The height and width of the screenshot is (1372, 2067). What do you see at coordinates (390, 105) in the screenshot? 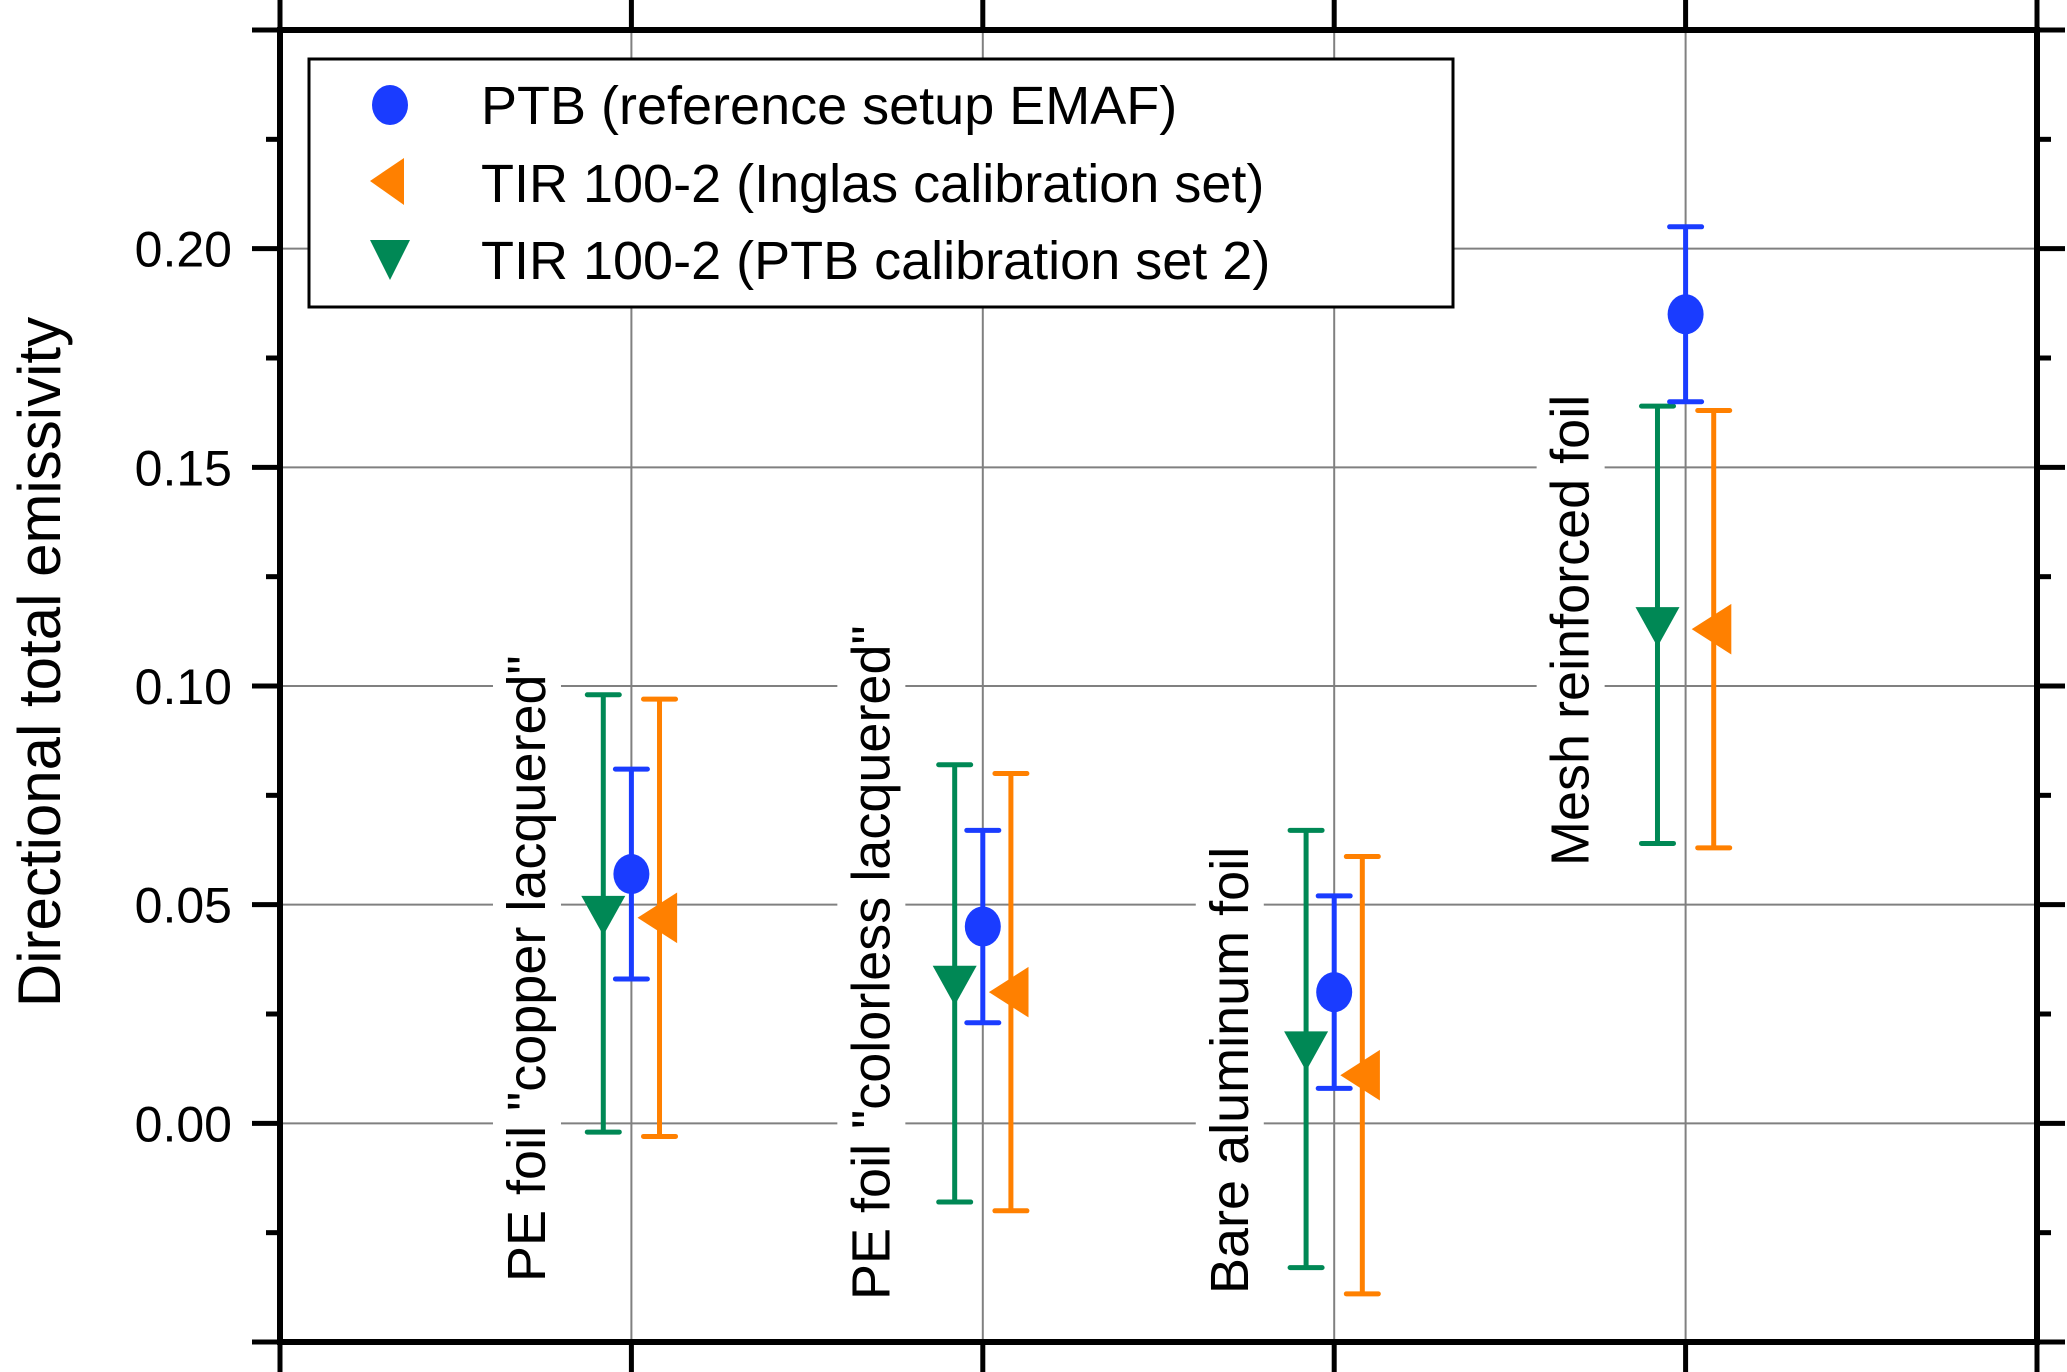
I see `legend-circle-icon` at bounding box center [390, 105].